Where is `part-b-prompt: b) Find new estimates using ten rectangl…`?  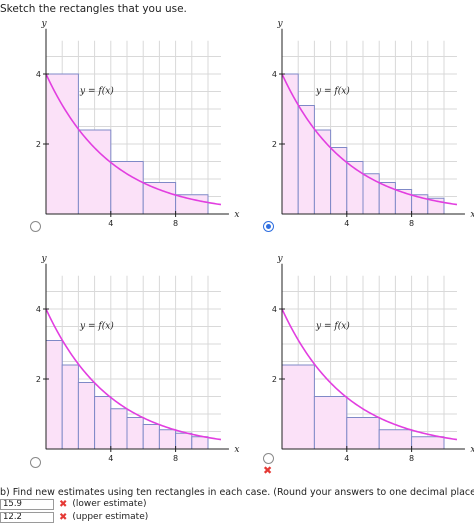
part-b-prompt: b) Find new estimates using ten rectangl… is located at coordinates (237, 492).